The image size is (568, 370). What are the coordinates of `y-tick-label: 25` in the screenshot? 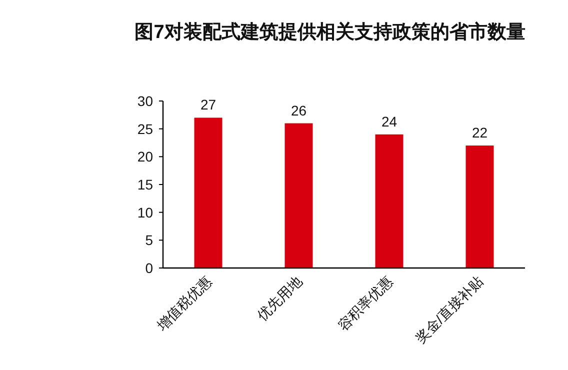 It's located at (145, 128).